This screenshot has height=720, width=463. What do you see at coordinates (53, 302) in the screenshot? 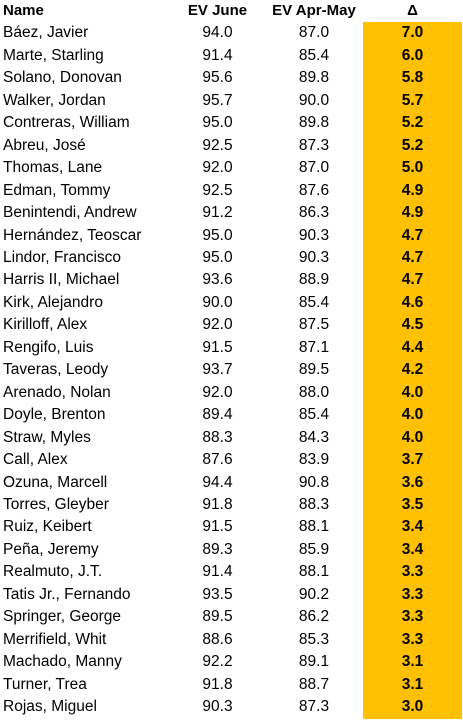
I see `cell-name: Kirk, Alejandro` at bounding box center [53, 302].